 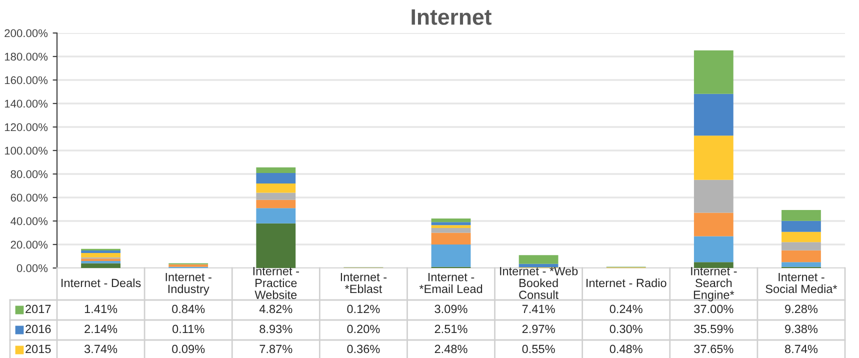 I want to click on x-tick-label: Internet - Industry, so click(x=189, y=284).